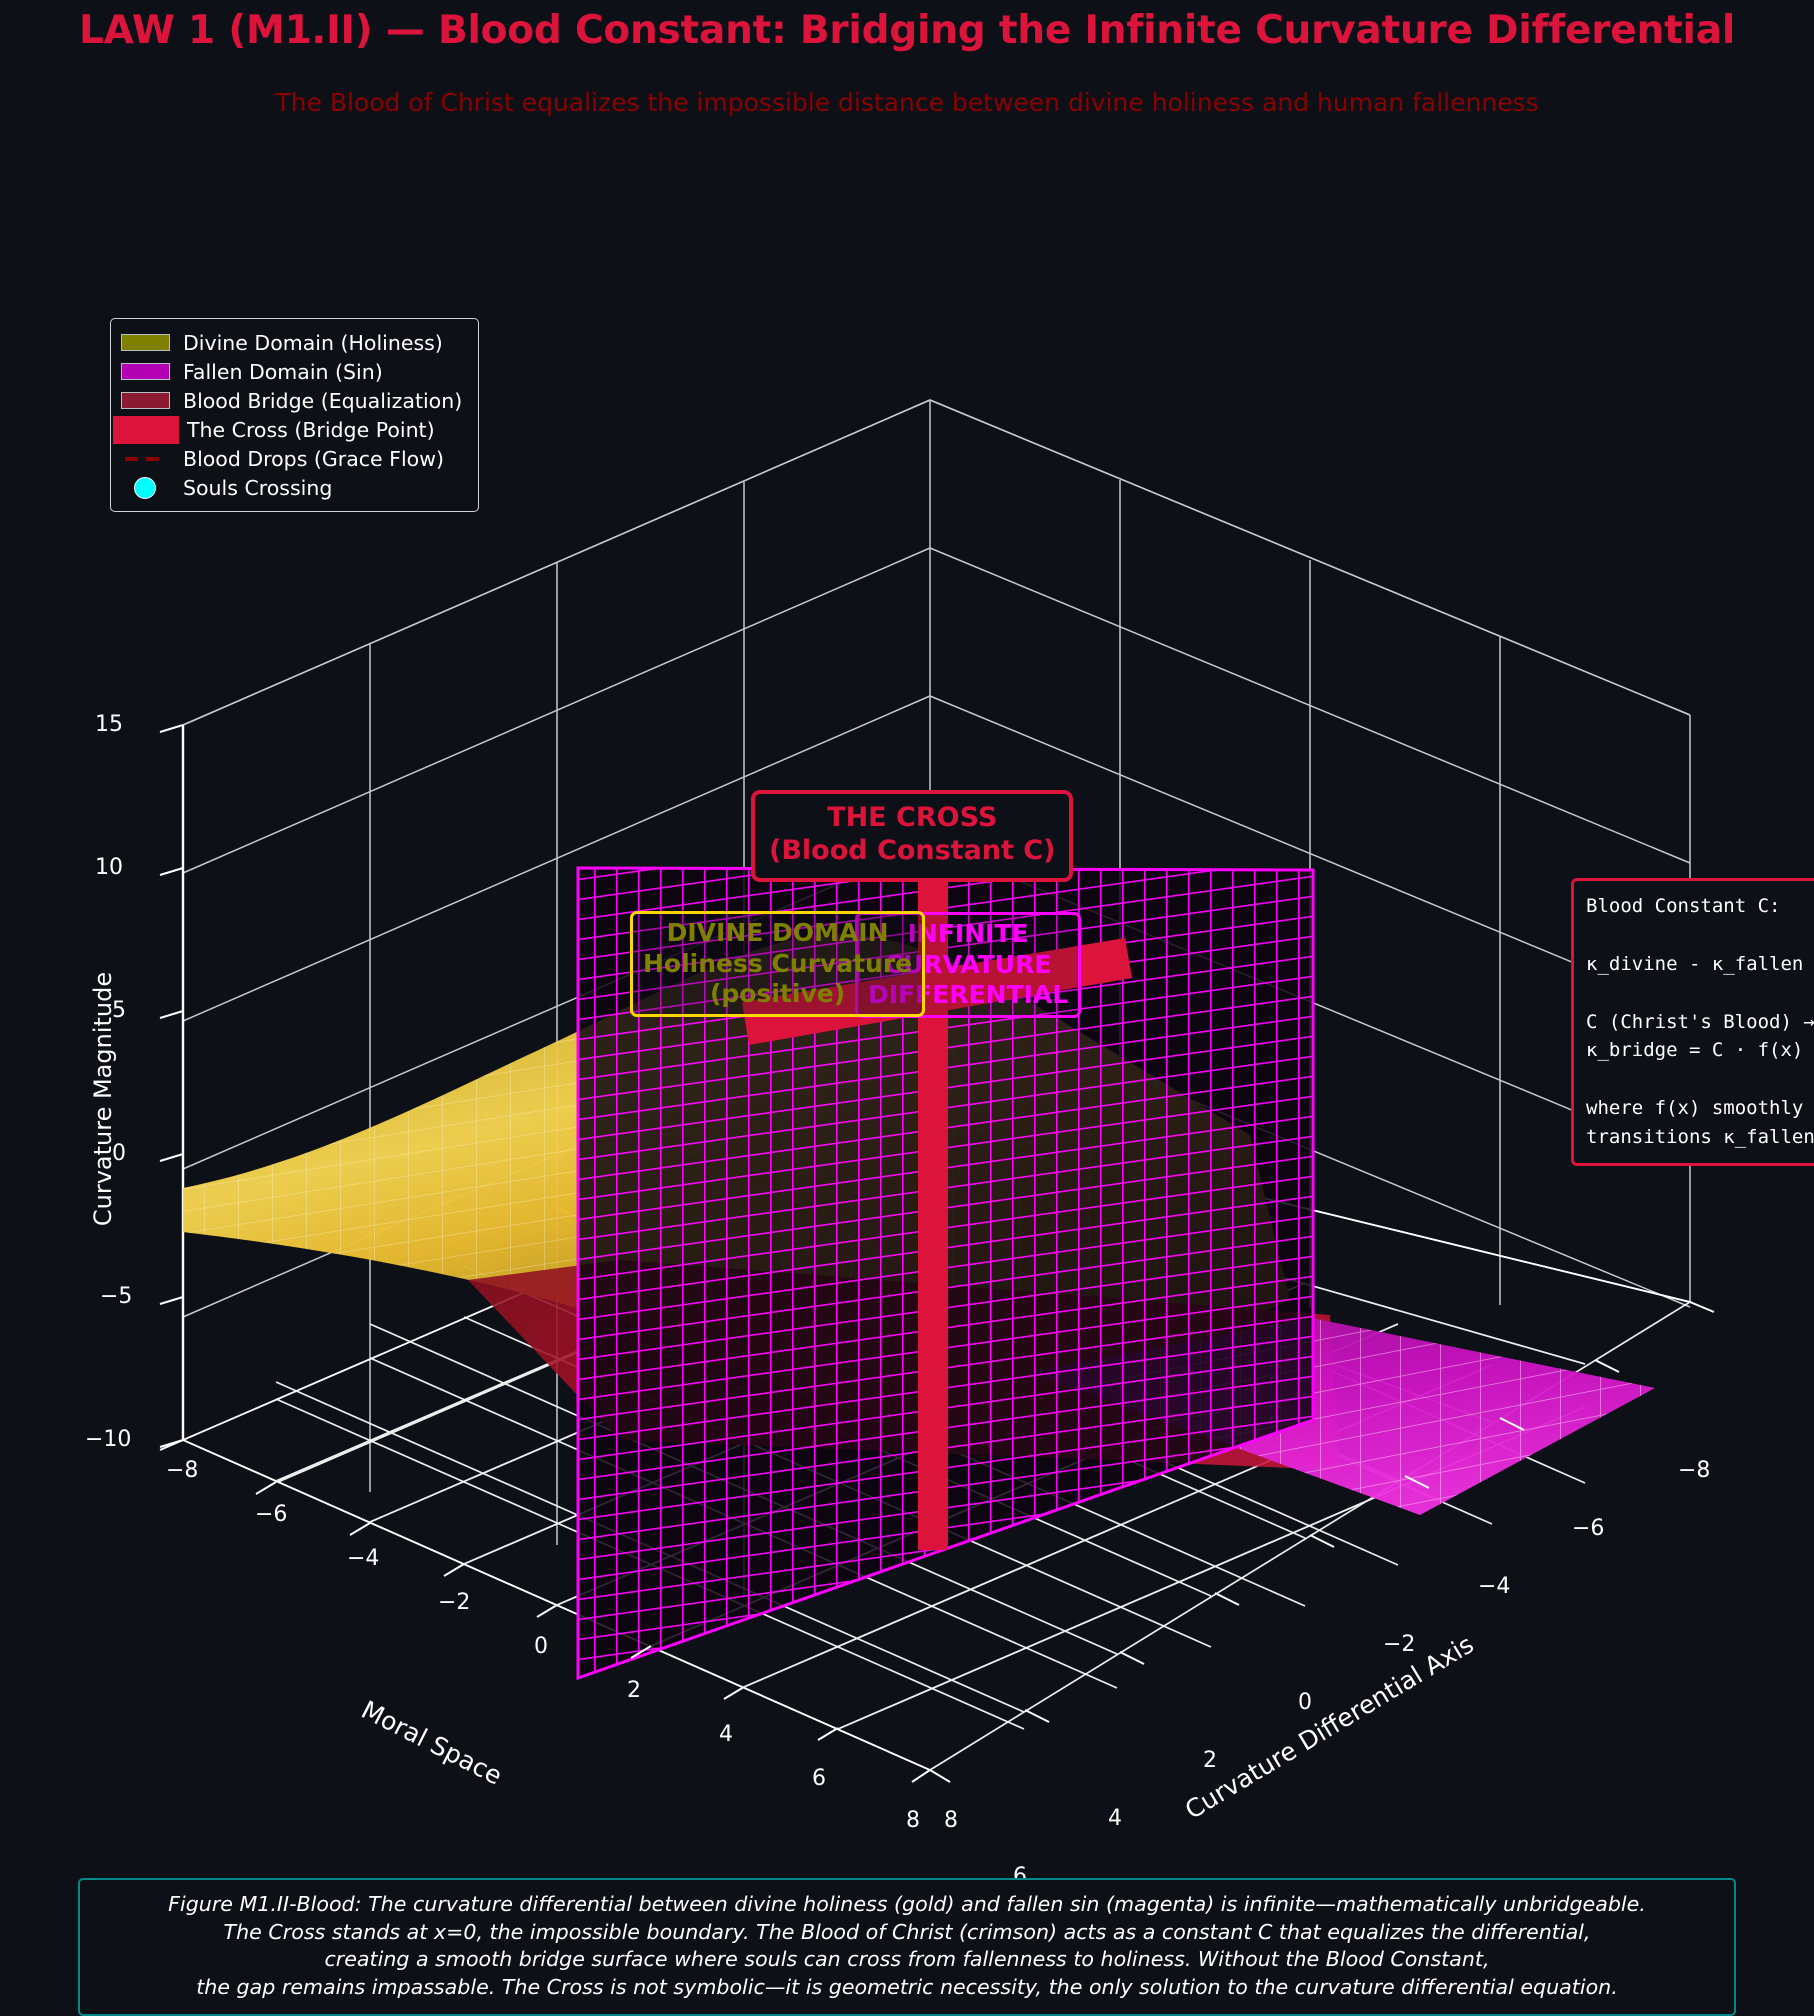 The image size is (1814, 2016). I want to click on legend-item-fallen-domain: Fallen Domain (Sin), so click(291, 371).